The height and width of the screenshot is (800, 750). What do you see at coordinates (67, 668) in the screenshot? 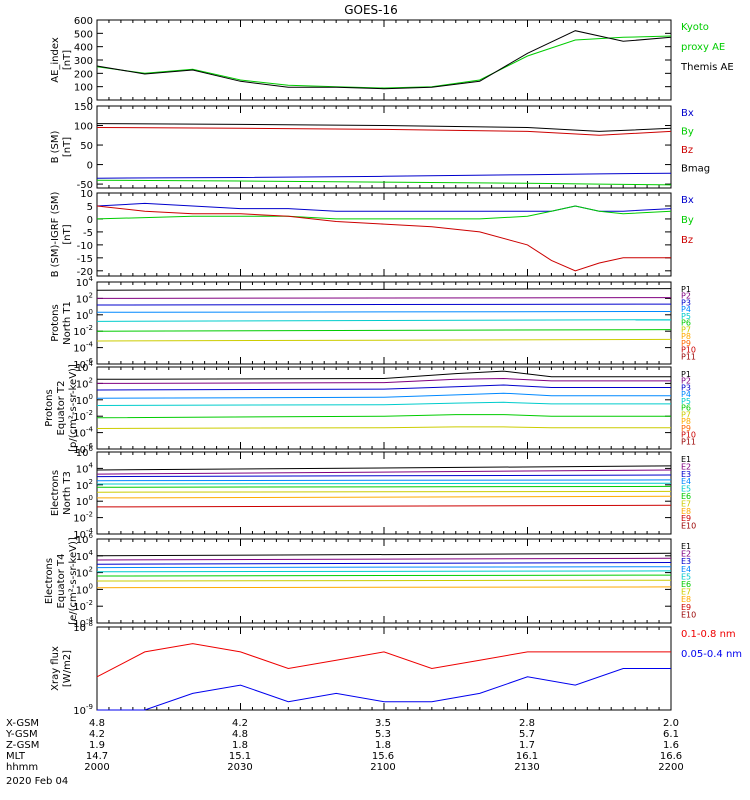
I see `y-axis-label: [W/m2]` at bounding box center [67, 668].